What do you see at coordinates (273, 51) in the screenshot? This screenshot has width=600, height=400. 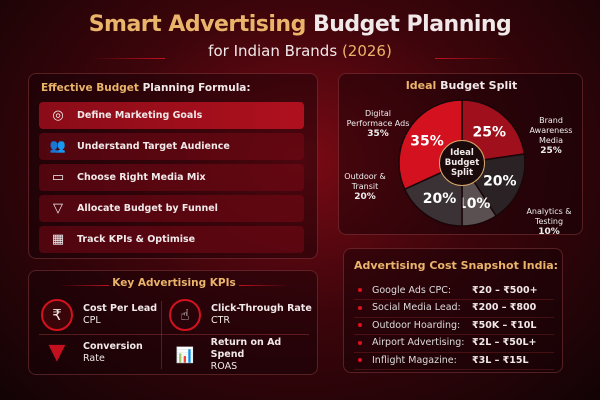 I see `subtitle-text: for Indian Brands` at bounding box center [273, 51].